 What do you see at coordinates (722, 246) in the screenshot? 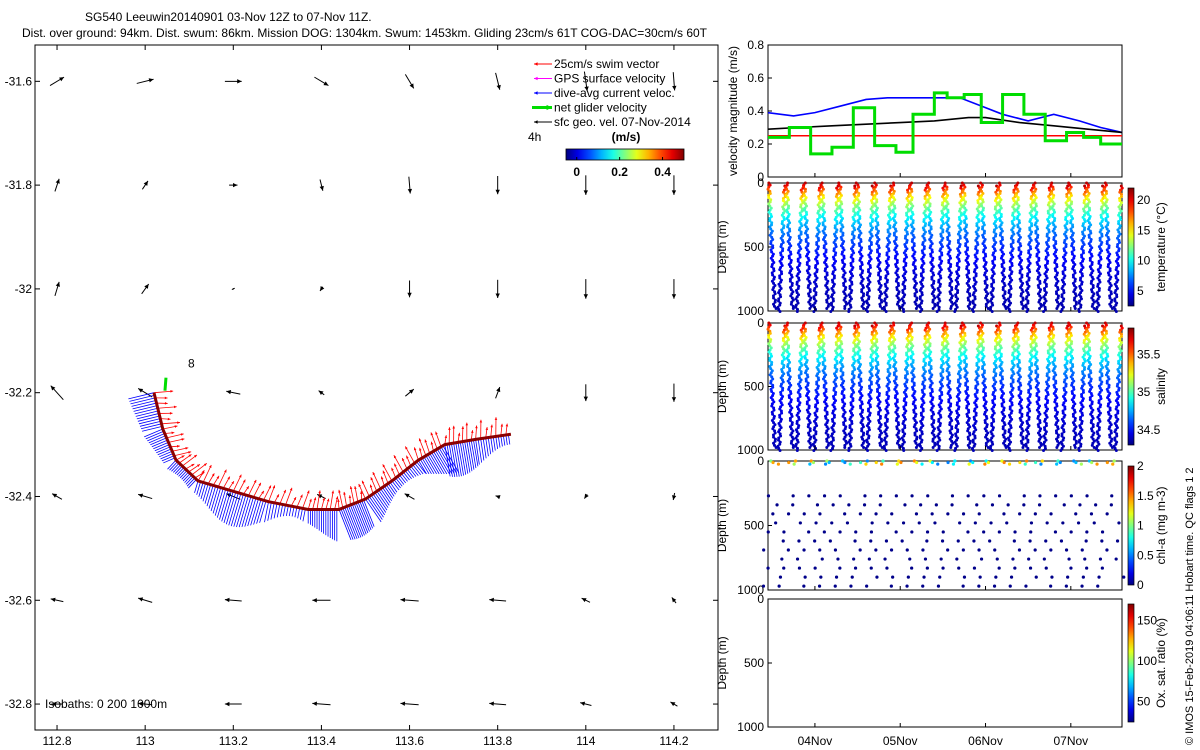
I see `temperature-ylabel: Depth (m)` at bounding box center [722, 246].